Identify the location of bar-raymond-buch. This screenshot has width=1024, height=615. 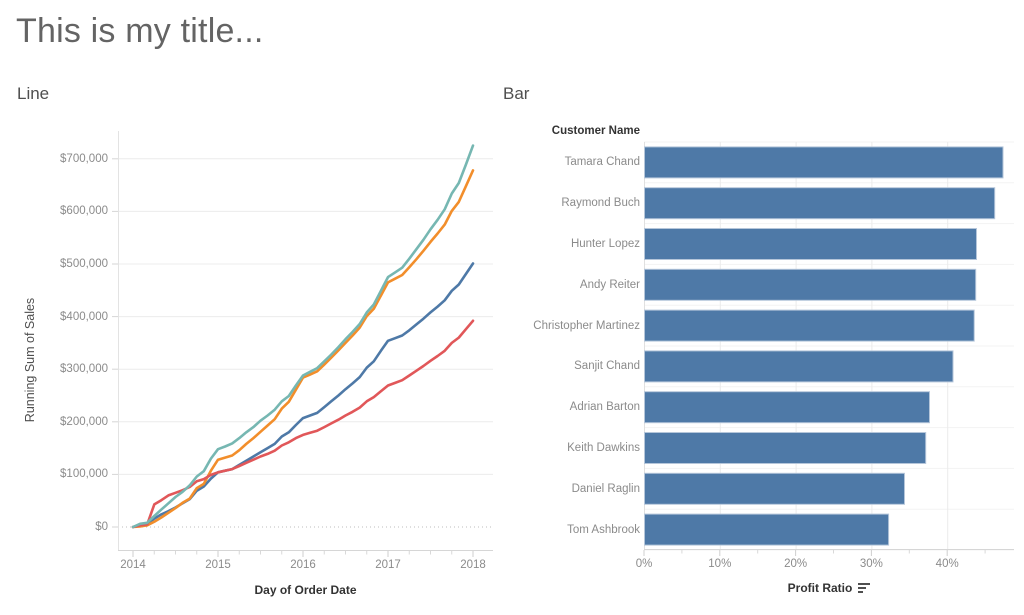
(820, 203).